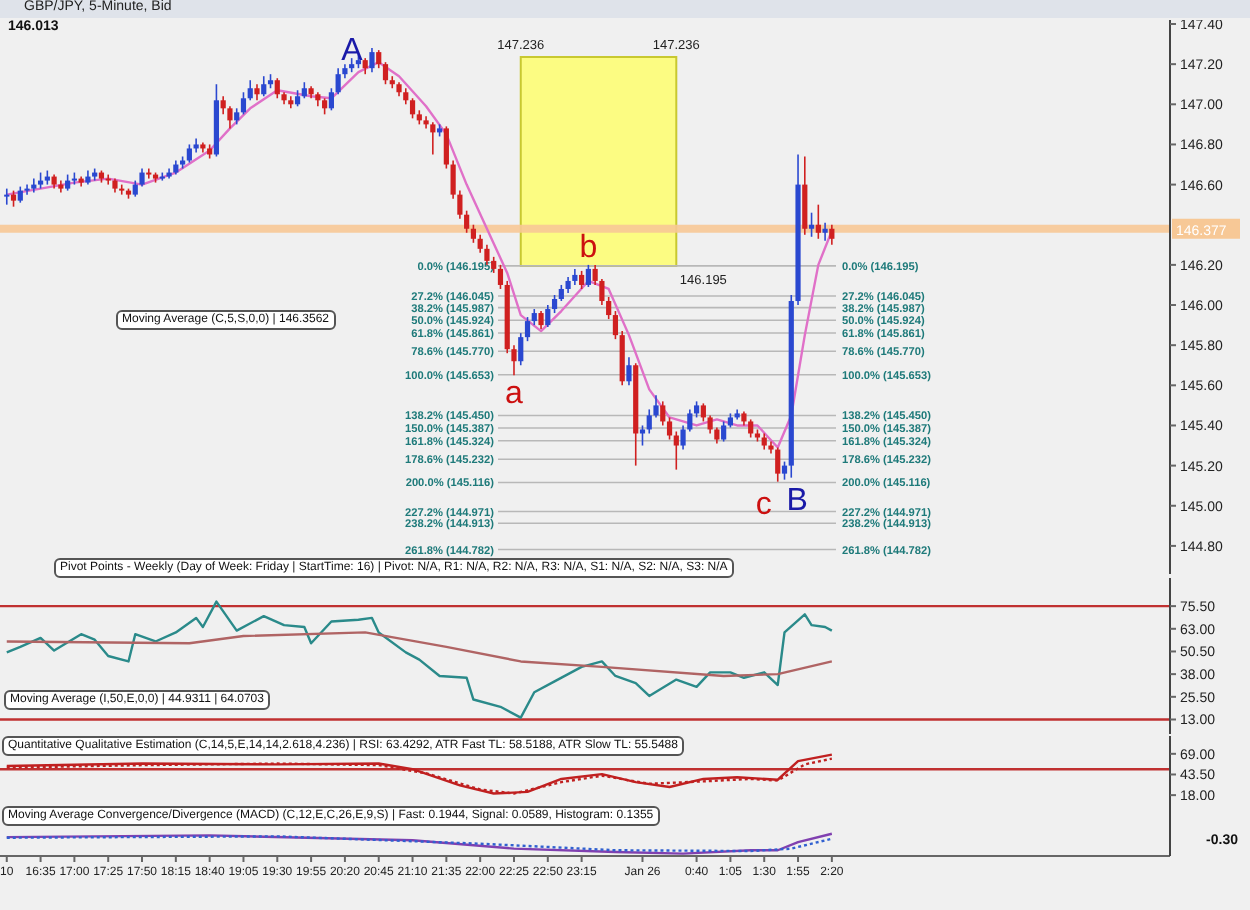 The width and height of the screenshot is (1250, 910). I want to click on annotation: a, so click(514, 394).